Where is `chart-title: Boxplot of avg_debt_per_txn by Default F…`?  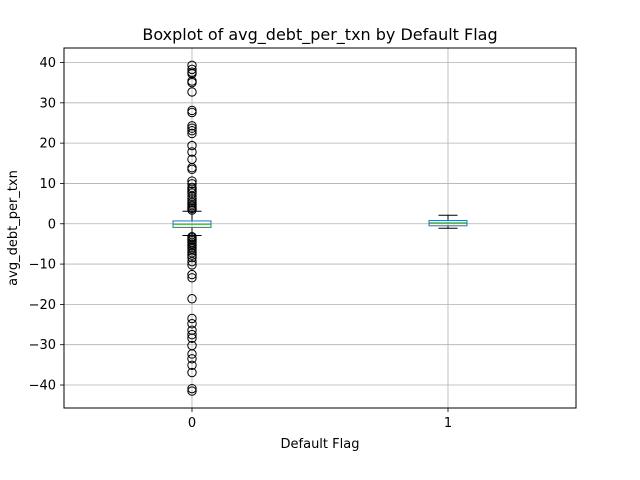
chart-title: Boxplot of avg_debt_per_txn by Default F… is located at coordinates (319, 35).